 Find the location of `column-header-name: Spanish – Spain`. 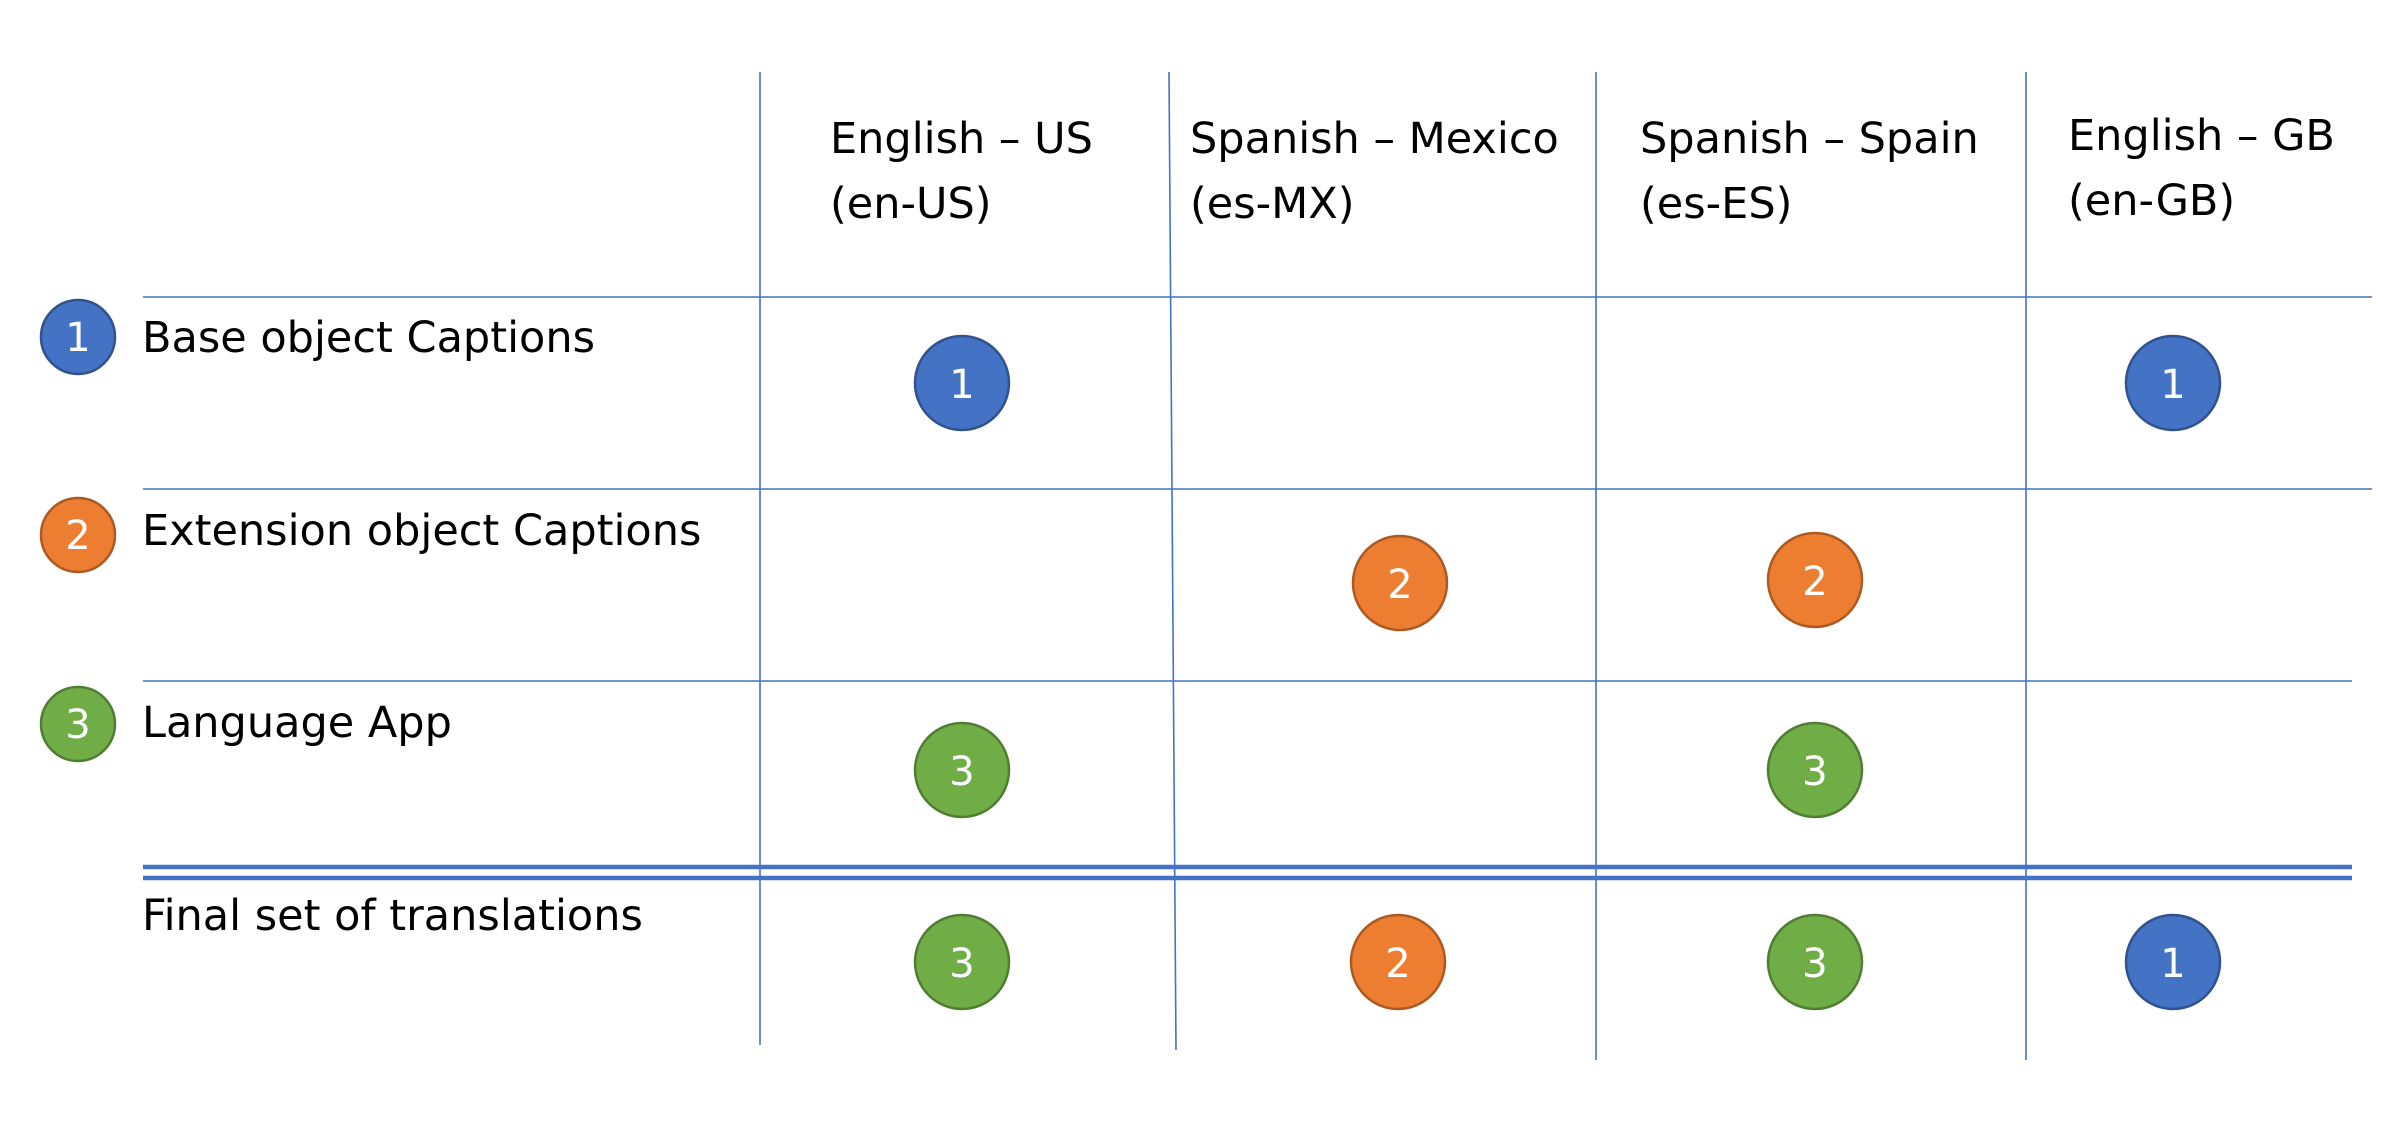

column-header-name: Spanish – Spain is located at coordinates (1809, 139).